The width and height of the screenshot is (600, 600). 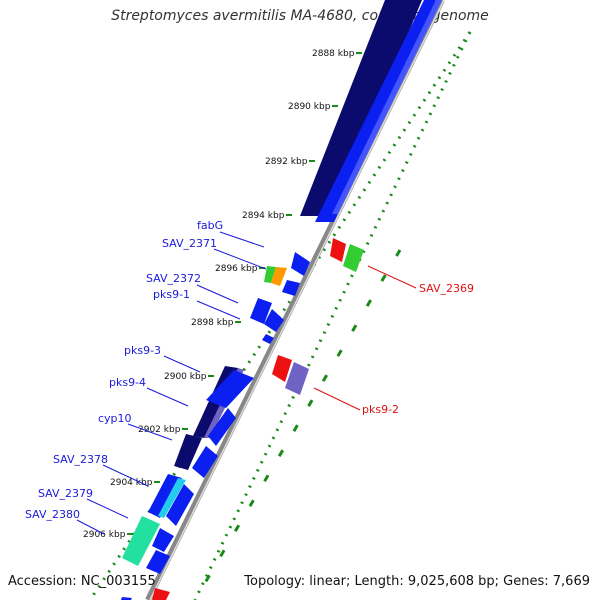 I want to click on forward-gene-label: SAV_2378, so click(x=80, y=459).